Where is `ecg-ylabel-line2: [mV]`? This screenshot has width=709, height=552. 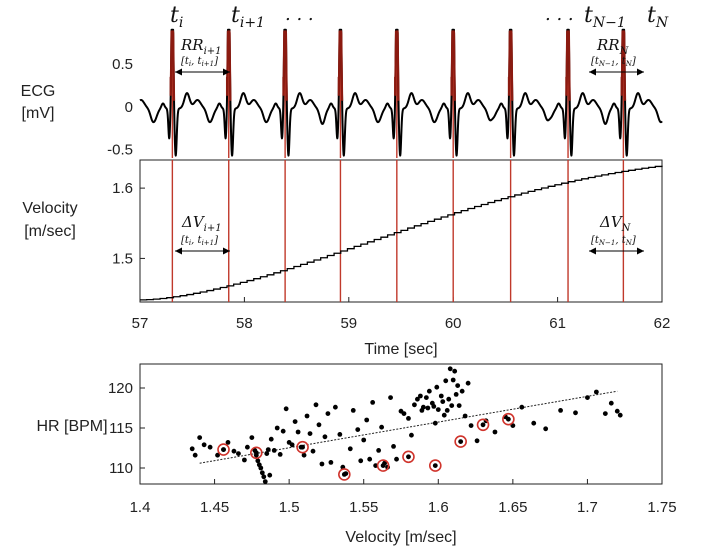 ecg-ylabel-line2: [mV] is located at coordinates (38, 113).